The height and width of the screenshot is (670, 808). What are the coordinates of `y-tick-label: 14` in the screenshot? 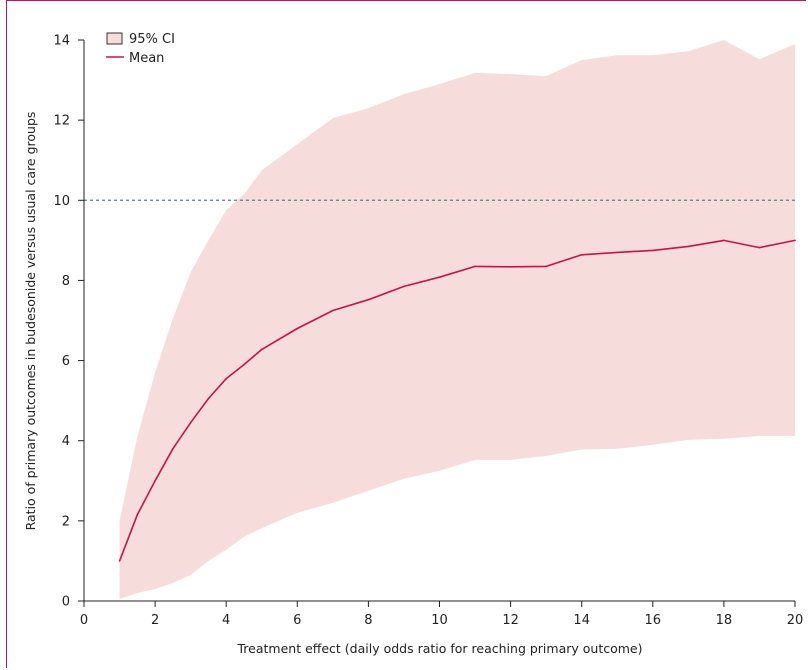 It's located at (61, 41).